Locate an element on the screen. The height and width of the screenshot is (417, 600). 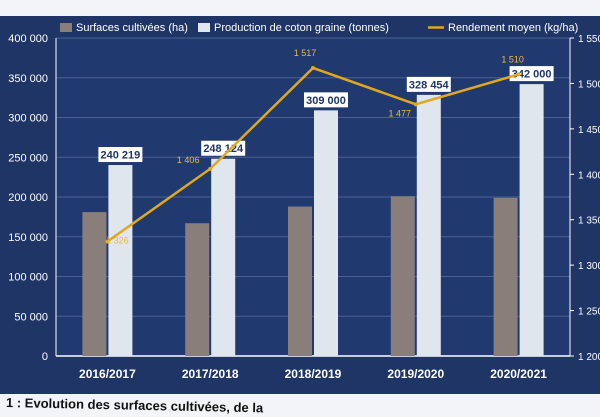
category-label: 2018/2019 is located at coordinates (313, 374).